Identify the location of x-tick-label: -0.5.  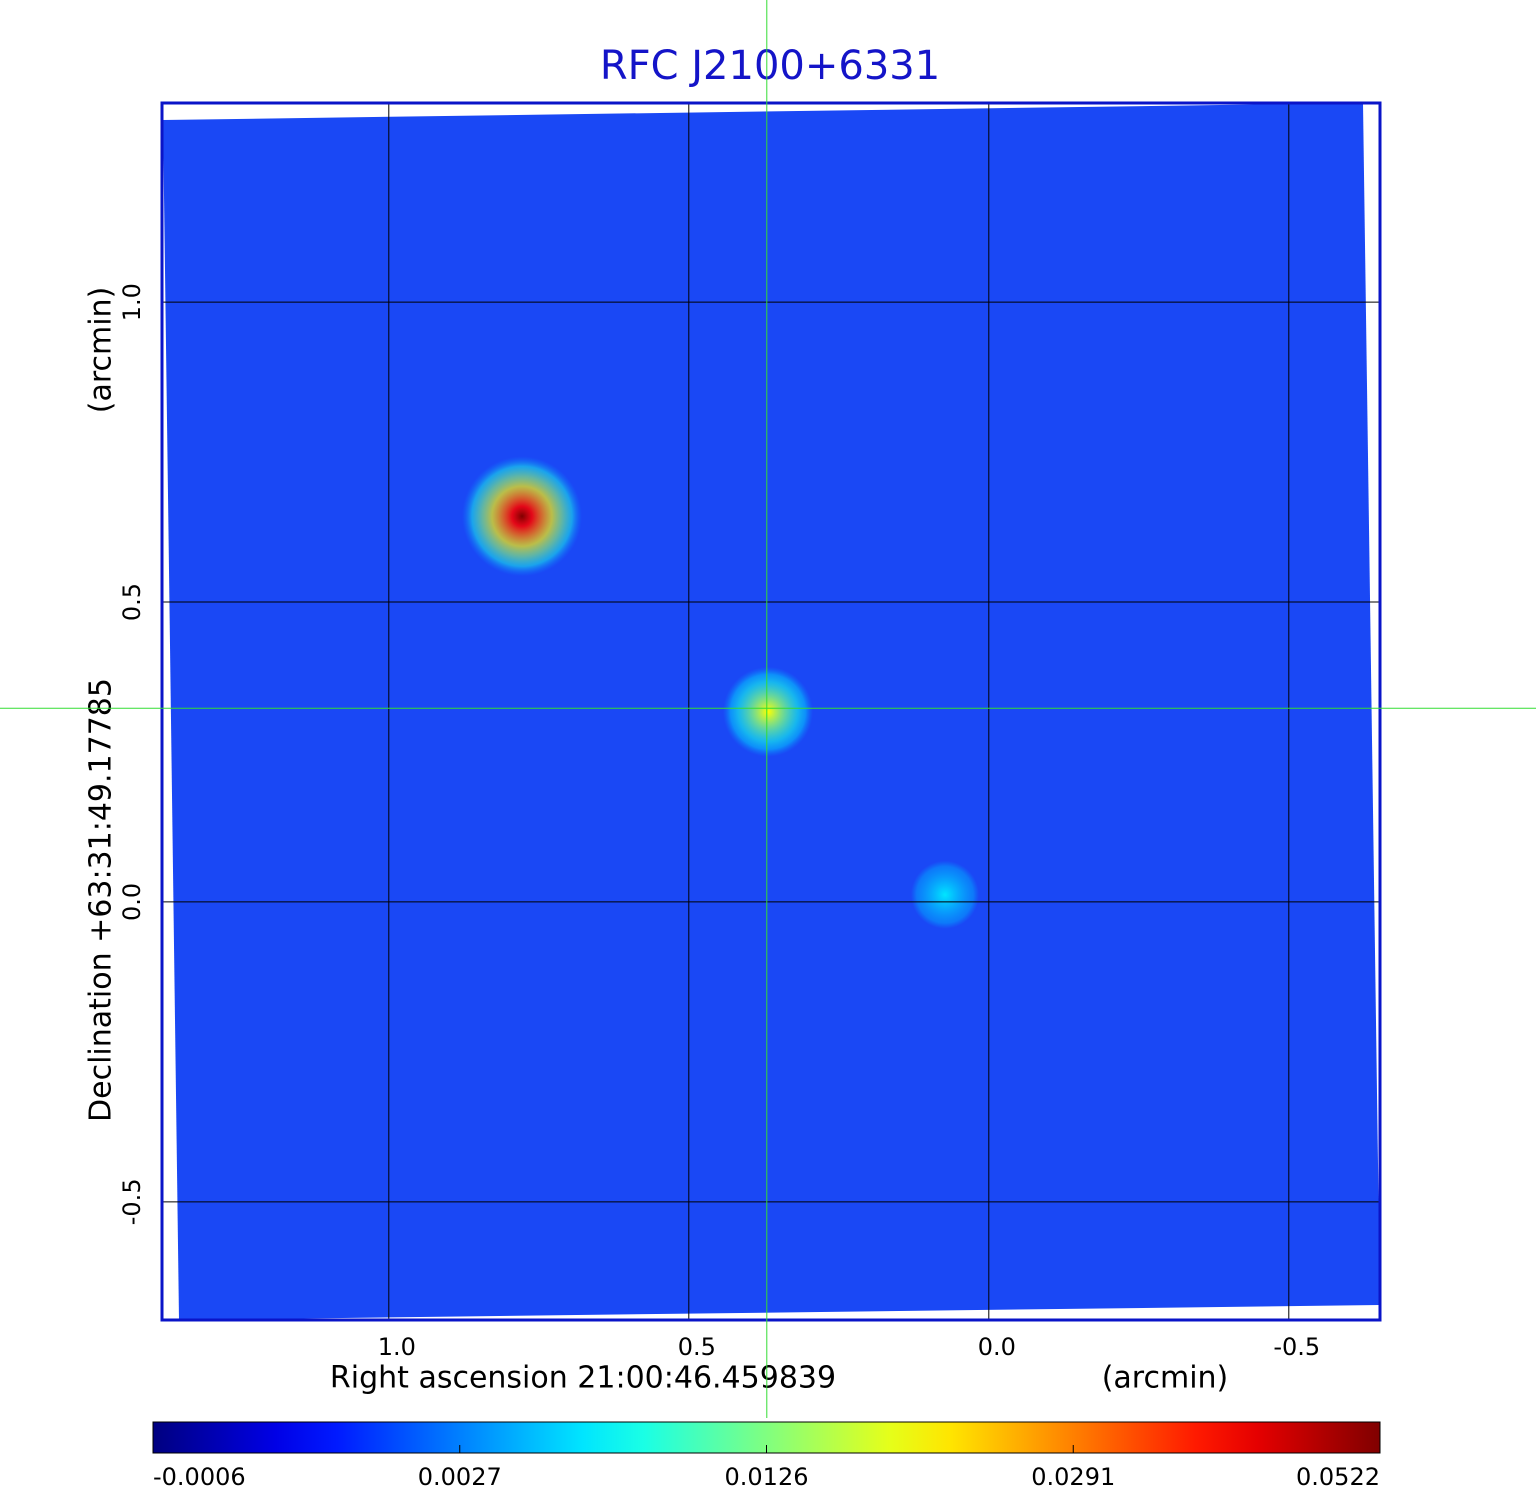
(1296, 1347).